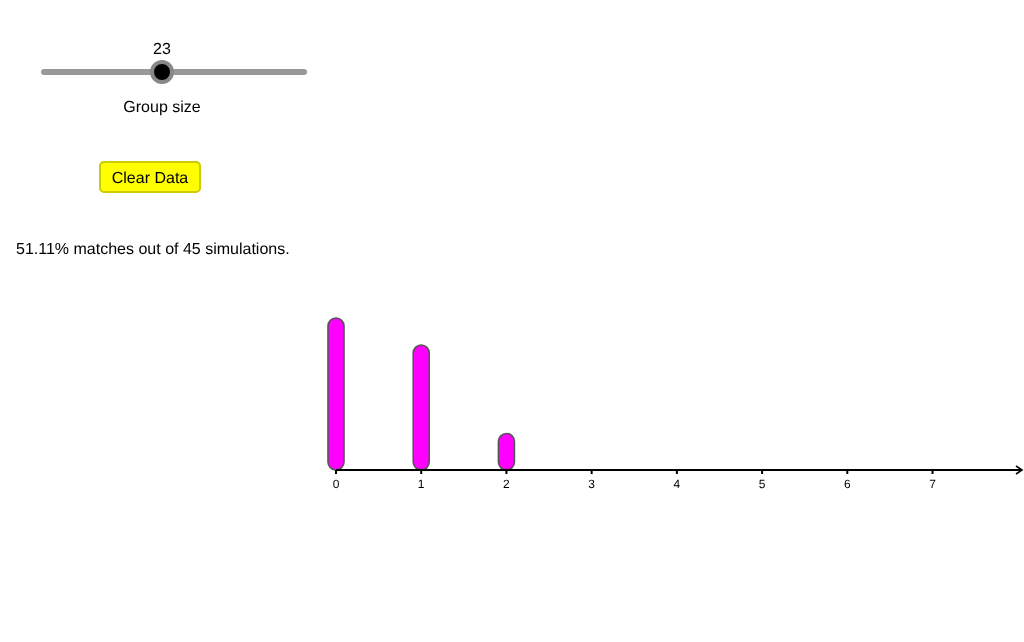  What do you see at coordinates (162, 49) in the screenshot?
I see `text: 23` at bounding box center [162, 49].